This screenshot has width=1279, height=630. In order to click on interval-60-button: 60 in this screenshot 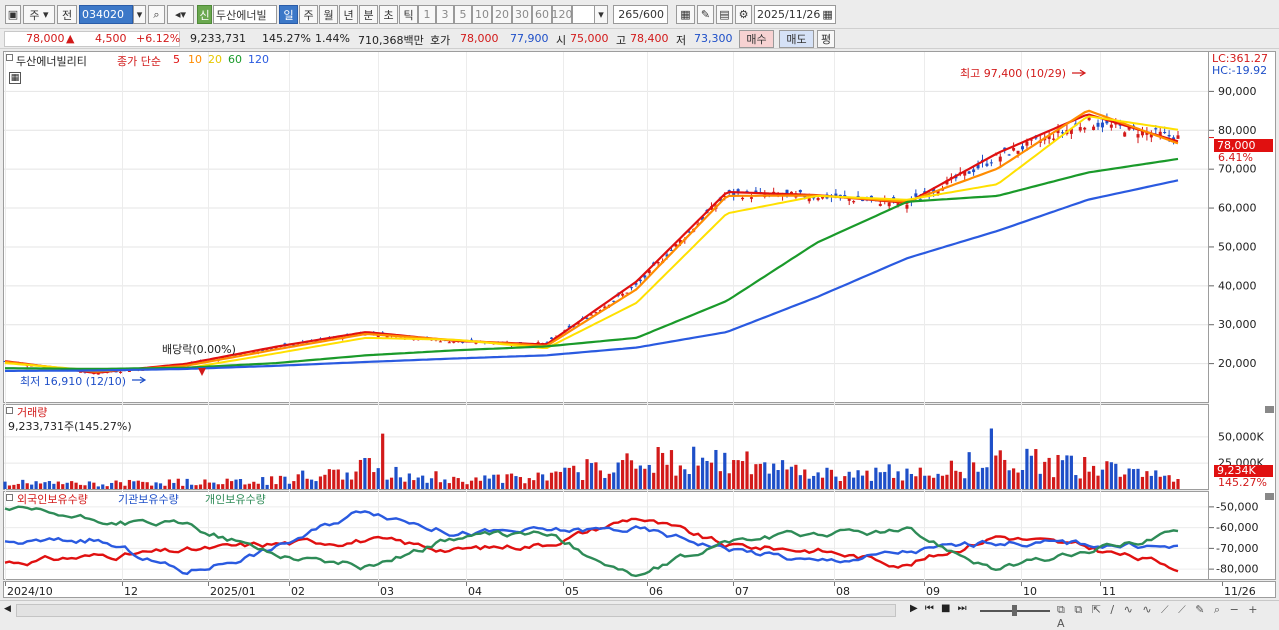, I will do `click(542, 14)`.